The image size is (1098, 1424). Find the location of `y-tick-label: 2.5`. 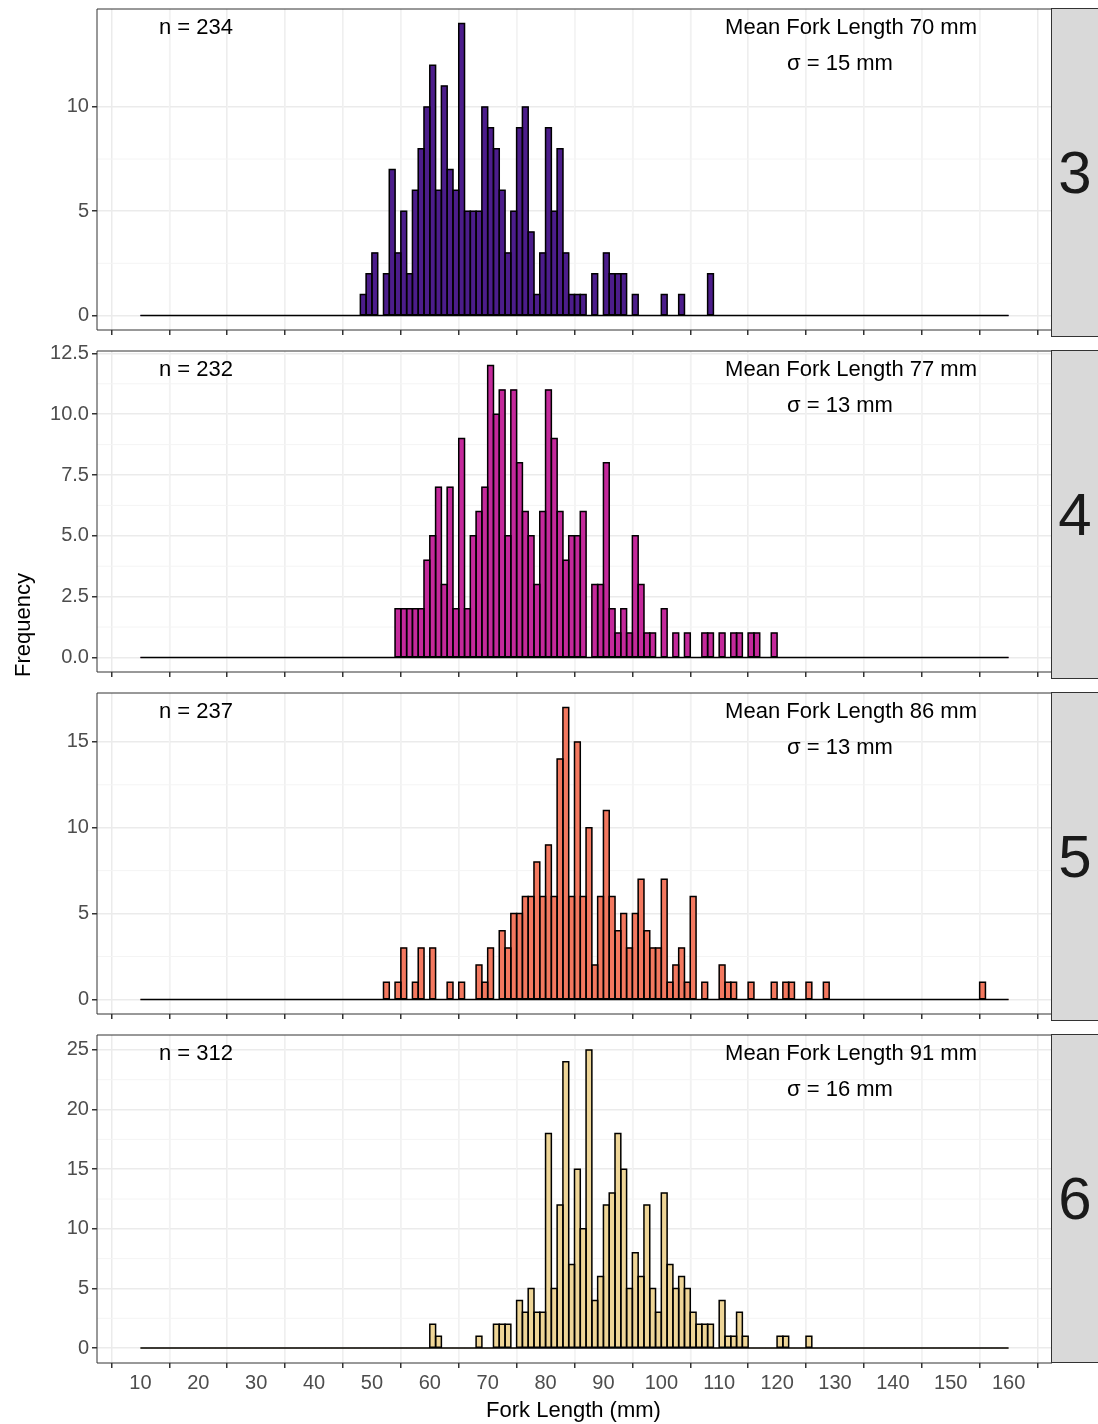

y-tick-label: 2.5 is located at coordinates (75, 595).